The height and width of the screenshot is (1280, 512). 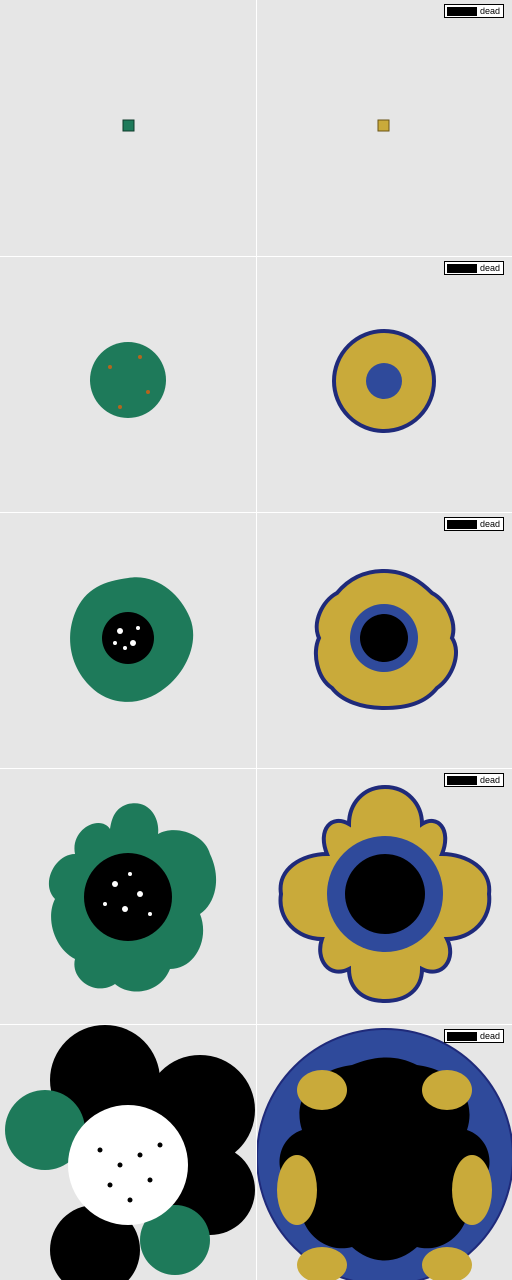 I want to click on panel-continuum-row-1: dead, so click(x=384, y=128).